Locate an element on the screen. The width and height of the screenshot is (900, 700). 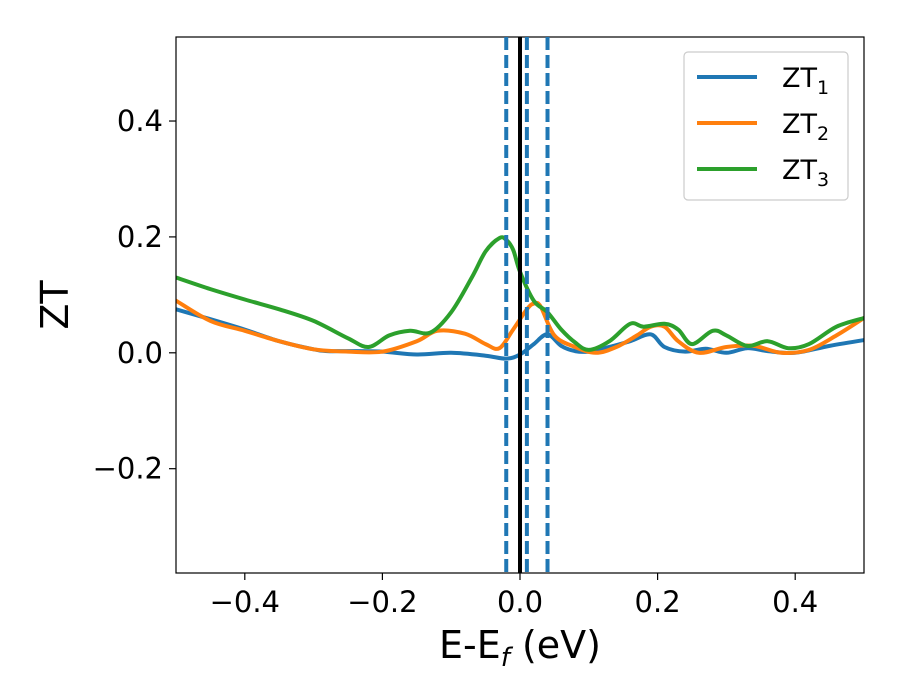
y-tick-label: −0.2 is located at coordinates (128, 469).